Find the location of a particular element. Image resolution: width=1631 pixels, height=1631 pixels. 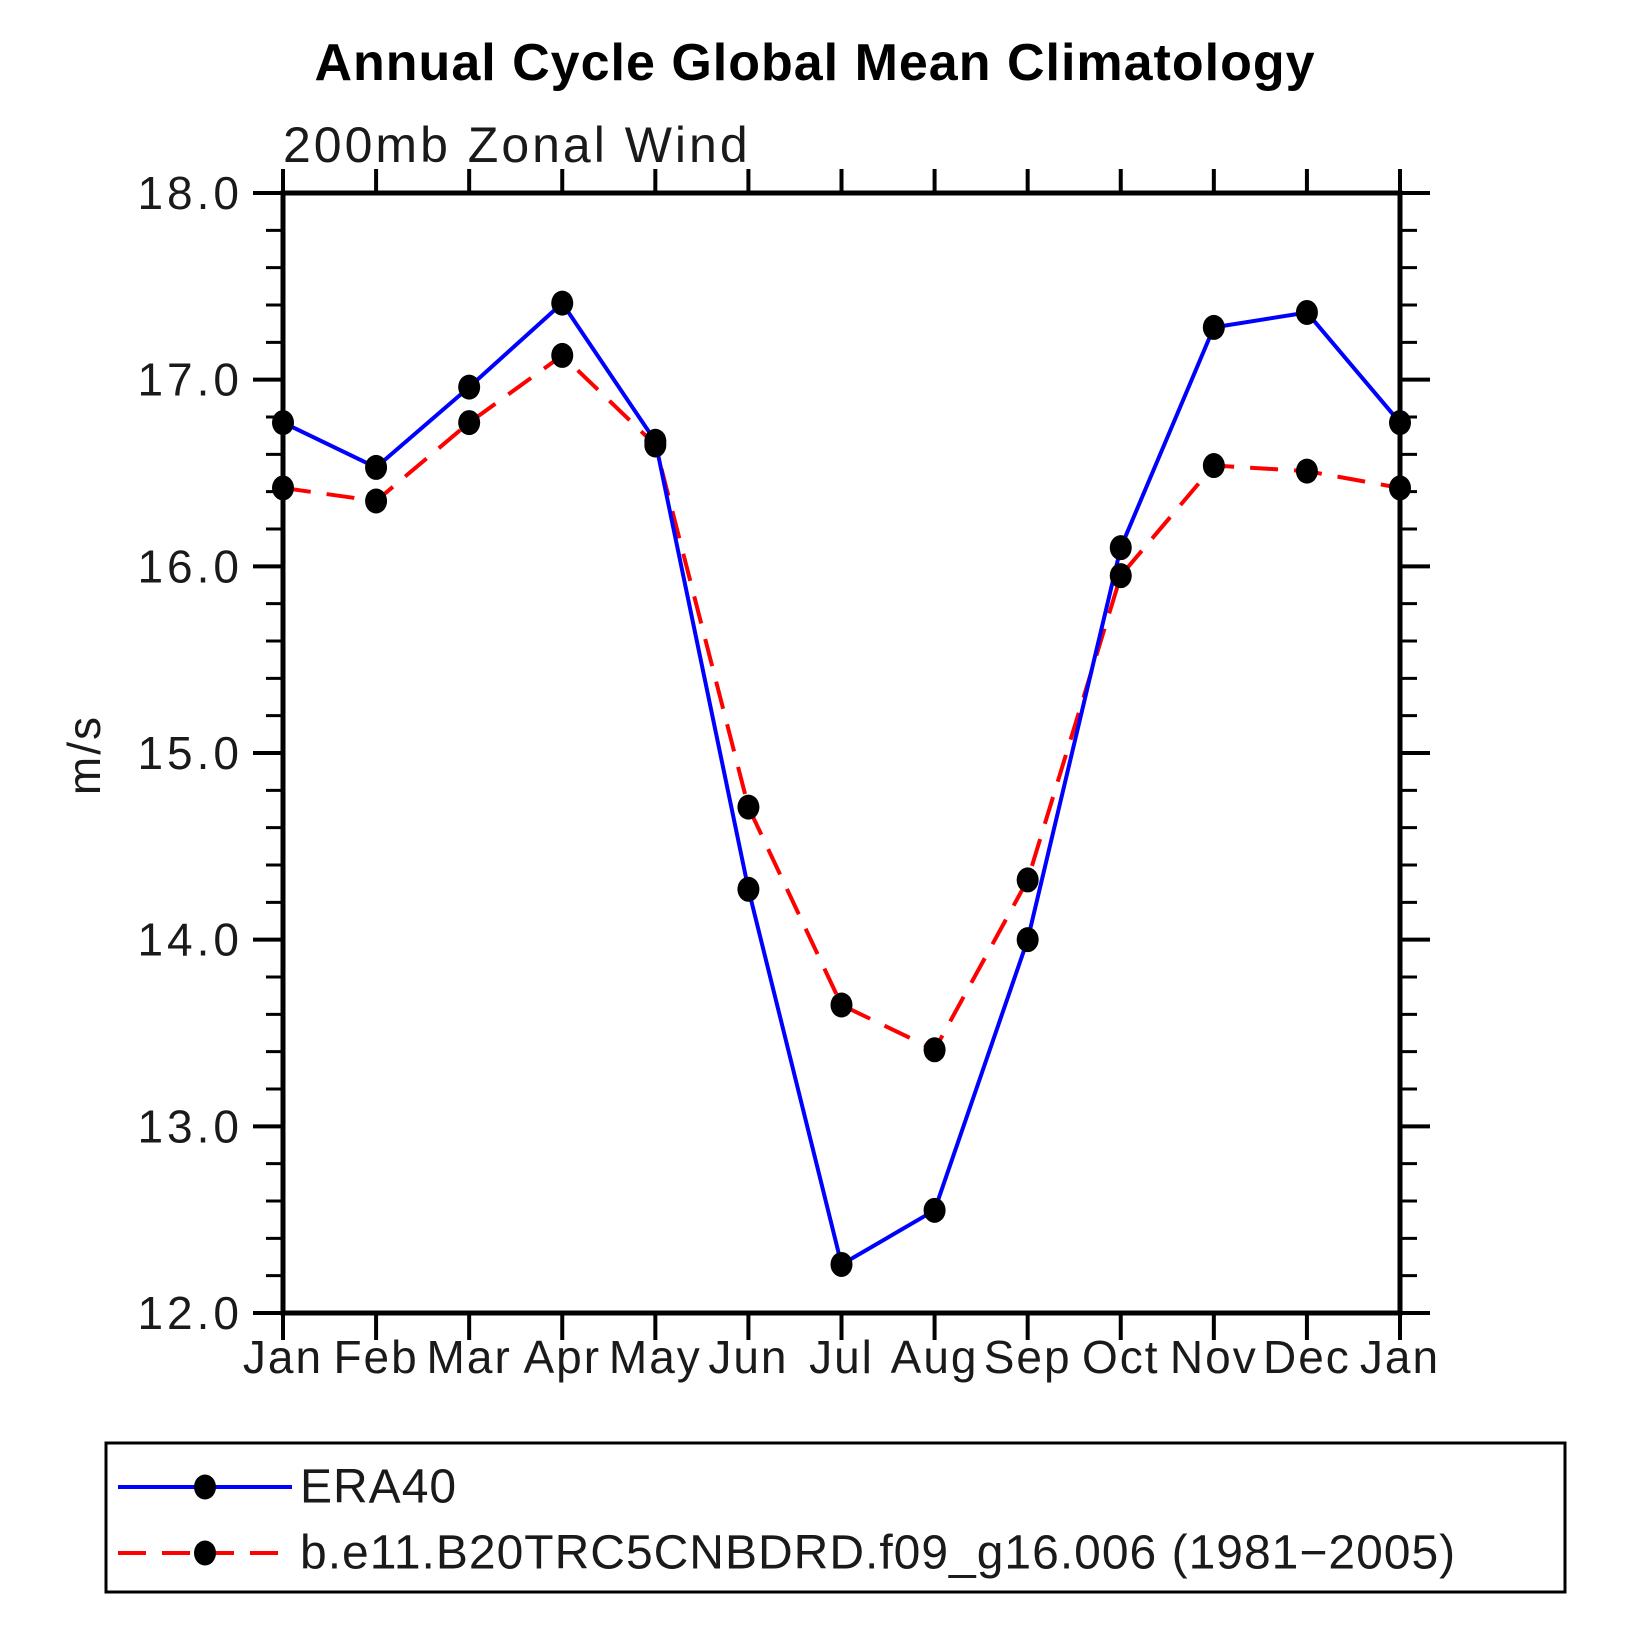

era40-legend-label: ERA40 is located at coordinates (378, 1487).